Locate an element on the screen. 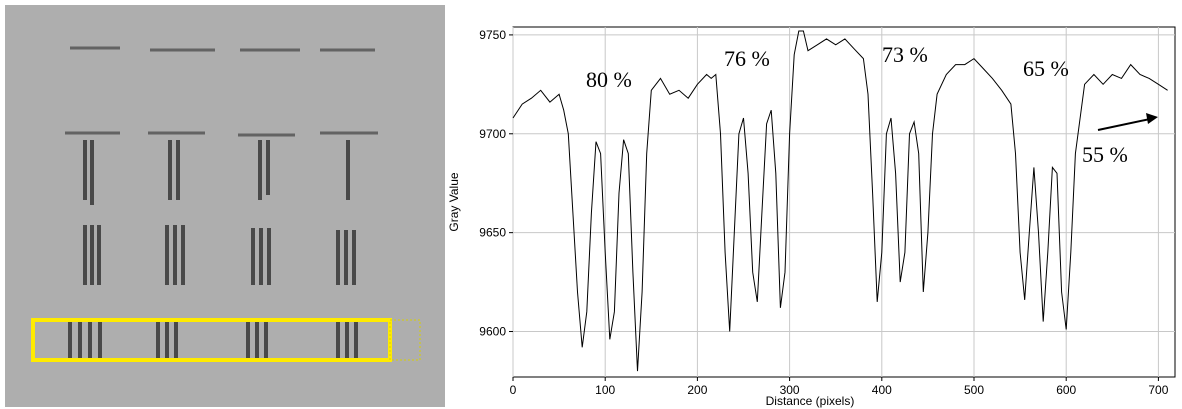  y-axis-title: Gray Value is located at coordinates (454, 201).